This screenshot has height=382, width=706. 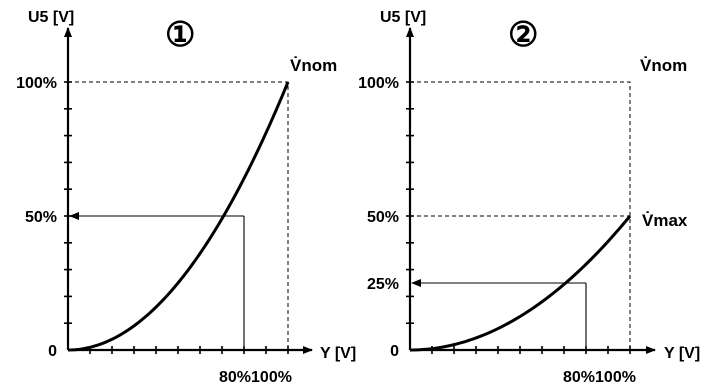 I want to click on panel-2-xtick-labels: 80%100%, so click(x=599, y=375).